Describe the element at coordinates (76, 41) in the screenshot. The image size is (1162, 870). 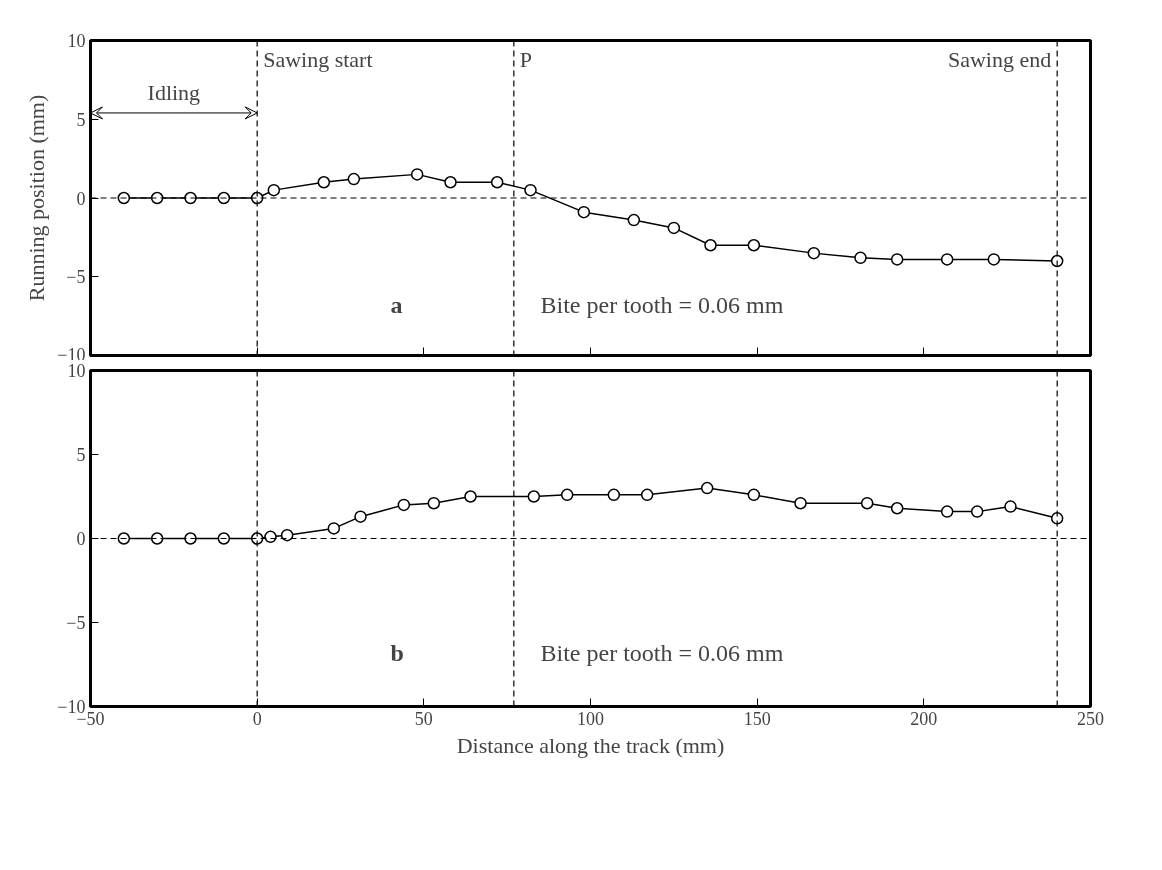
I see `y-tick-label: 10` at that location.